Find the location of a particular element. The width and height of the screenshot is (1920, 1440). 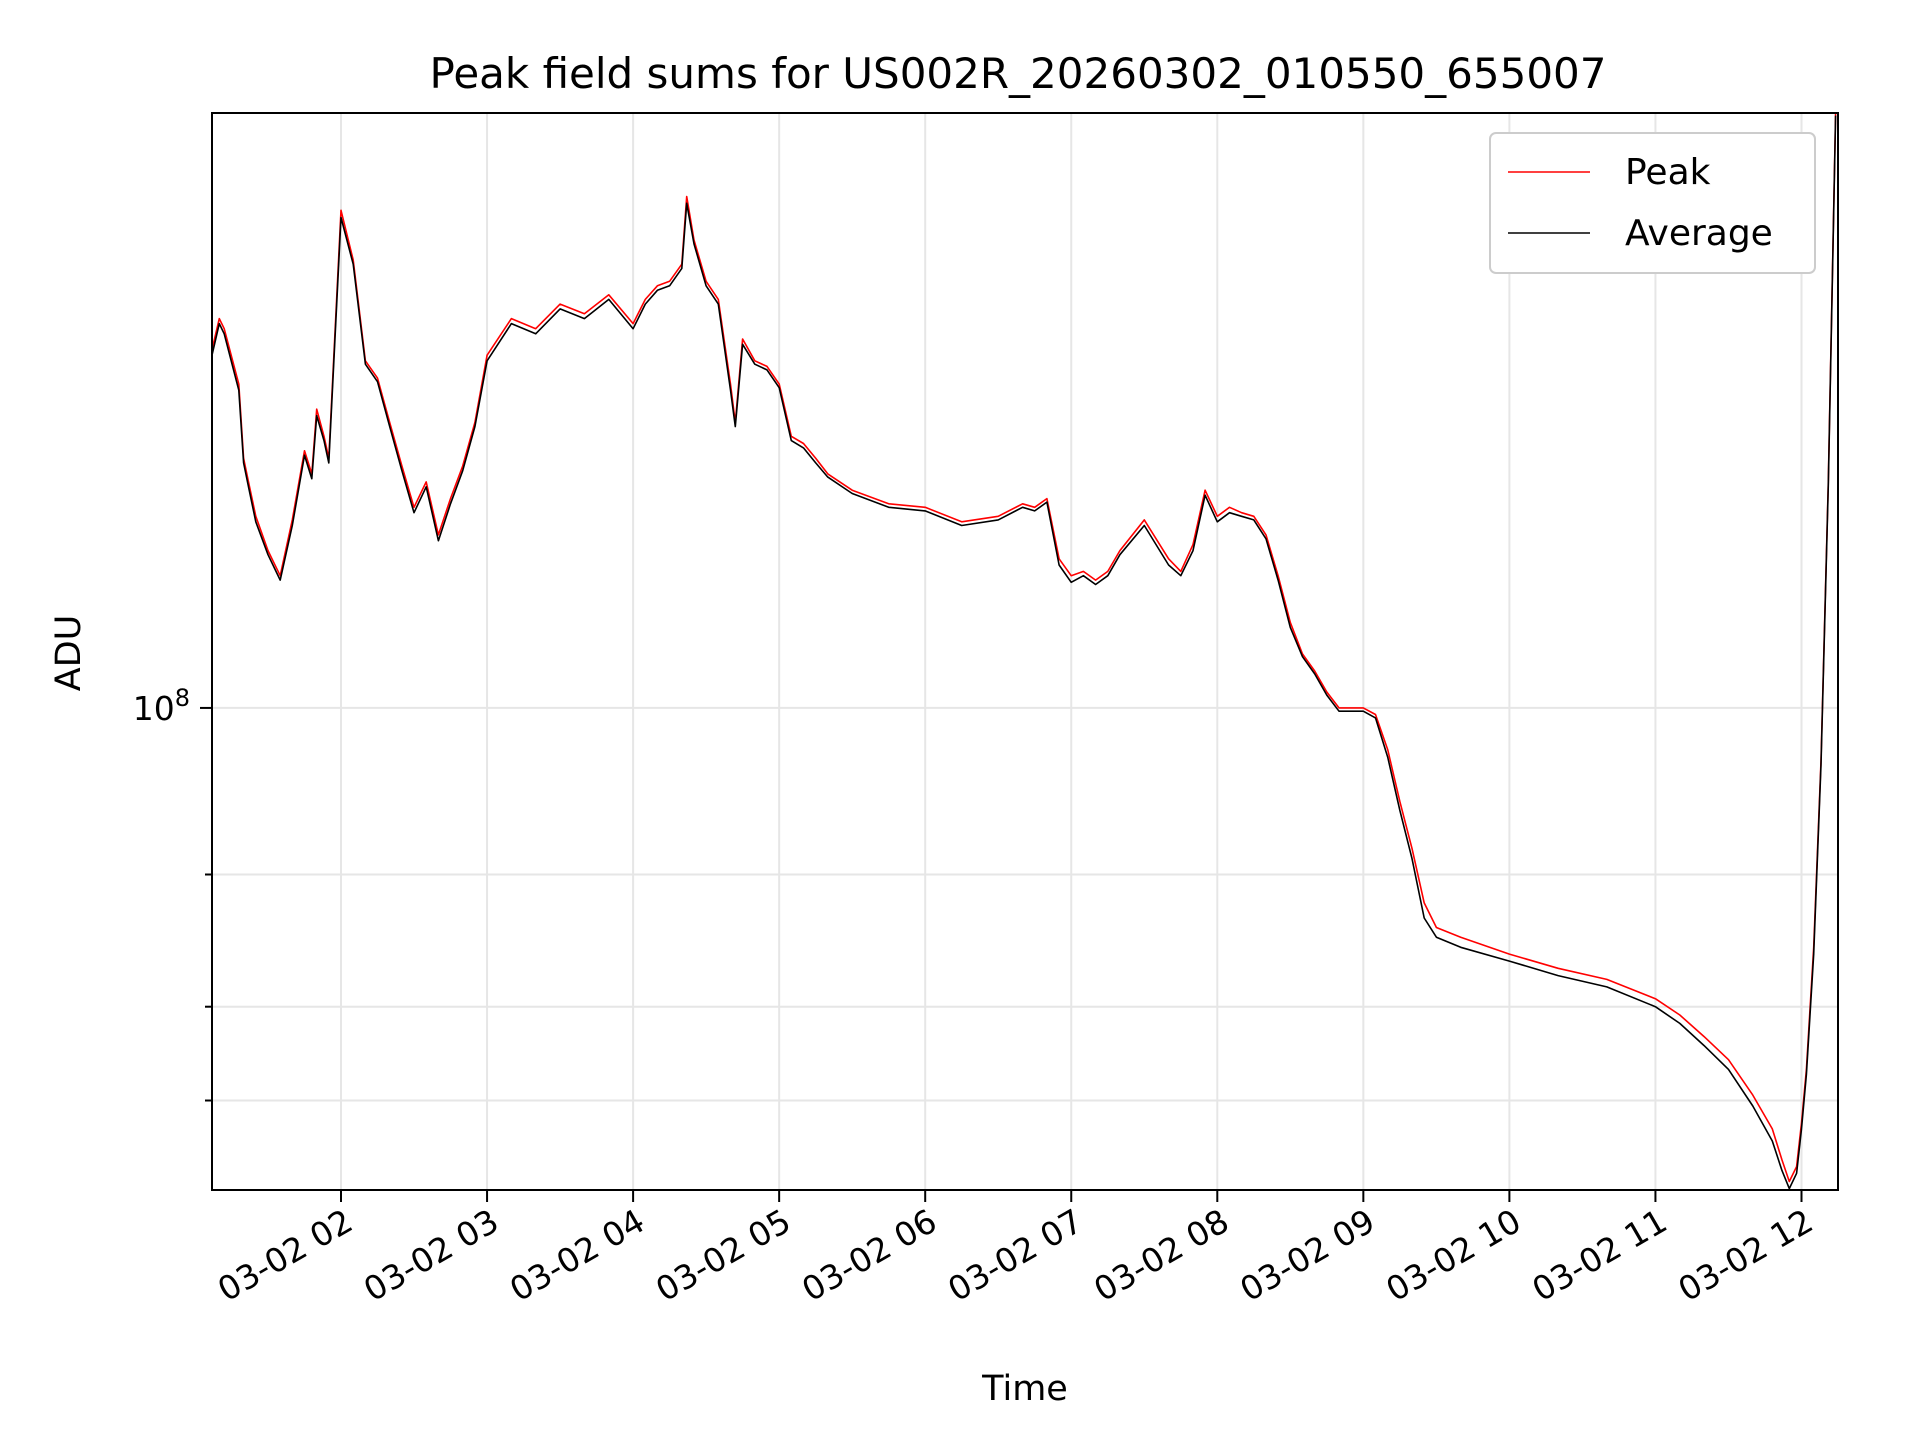

x-axis-label: Time is located at coordinates (1024, 1389).